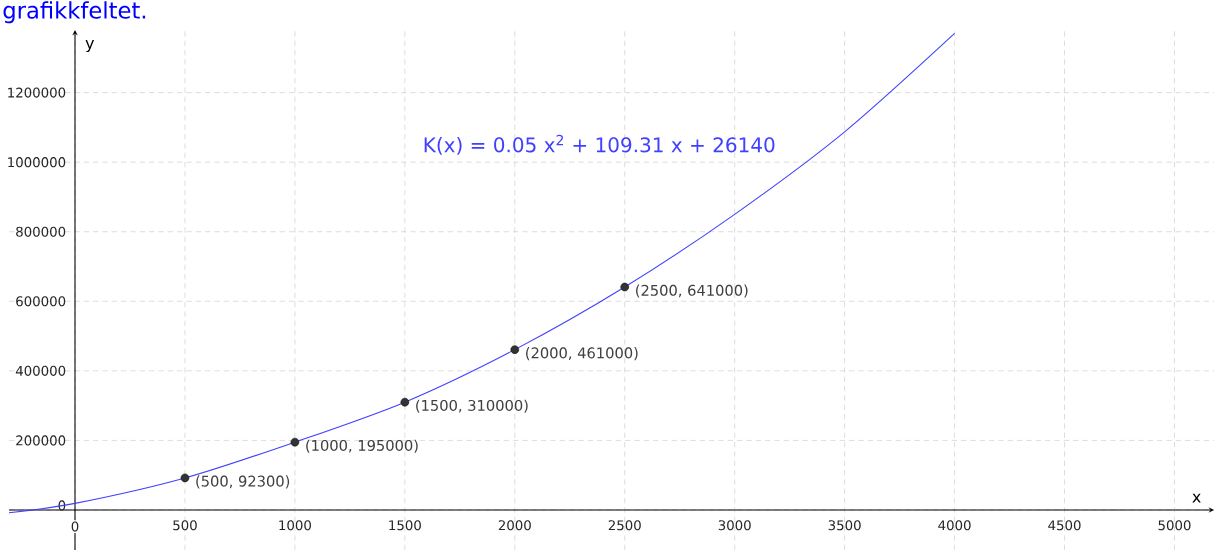  I want to click on x-tick-label: 5000, so click(1174, 525).